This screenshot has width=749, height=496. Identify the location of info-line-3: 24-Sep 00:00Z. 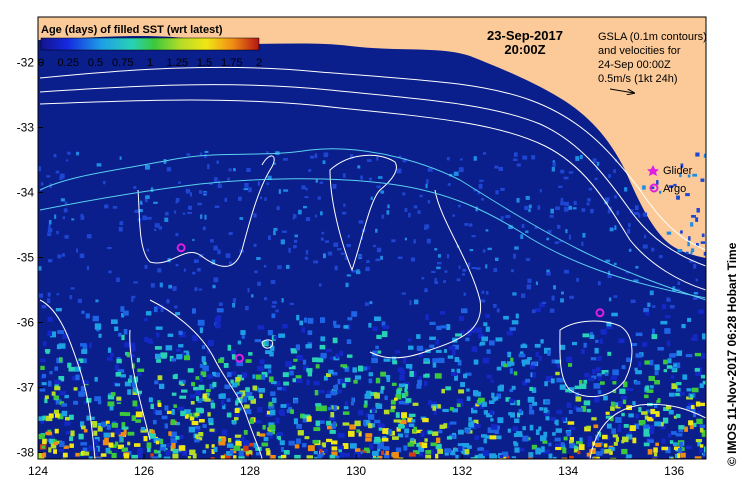
(634, 65).